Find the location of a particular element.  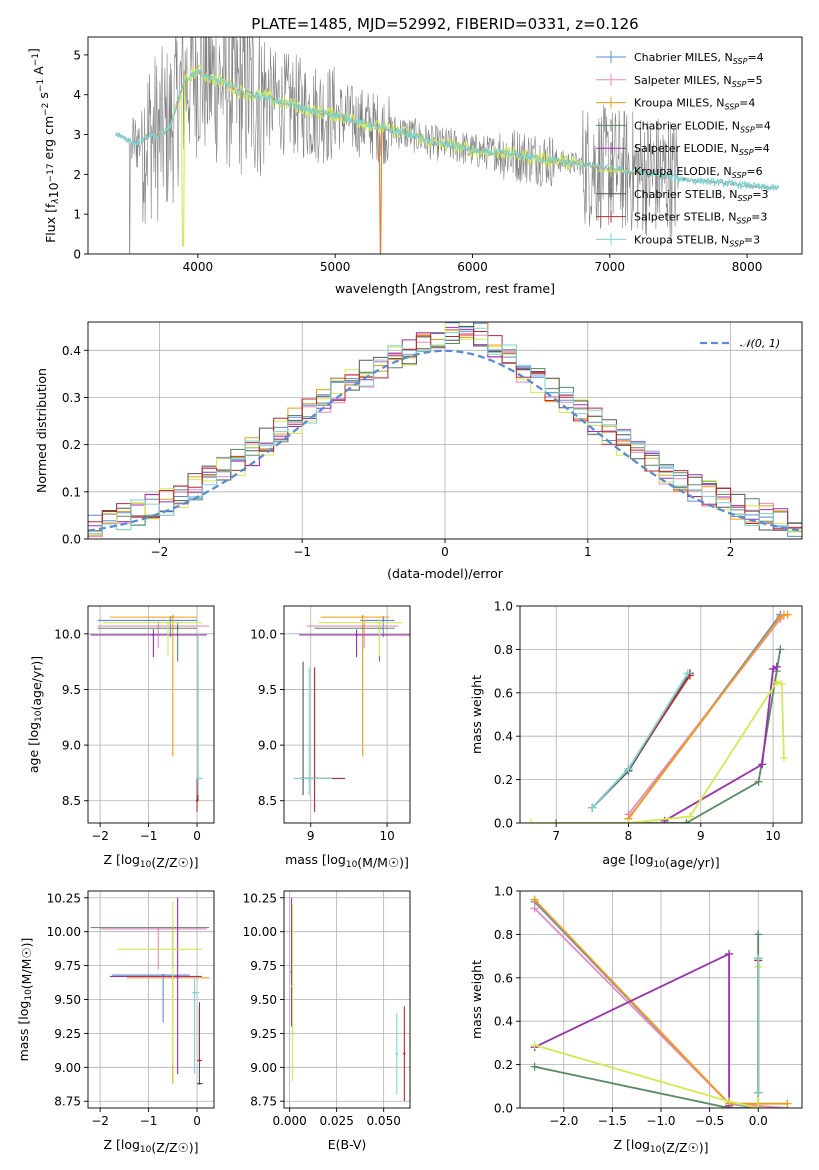

legend-entry: Kroupa STELIB, NSSP=3 is located at coordinates (697, 240).